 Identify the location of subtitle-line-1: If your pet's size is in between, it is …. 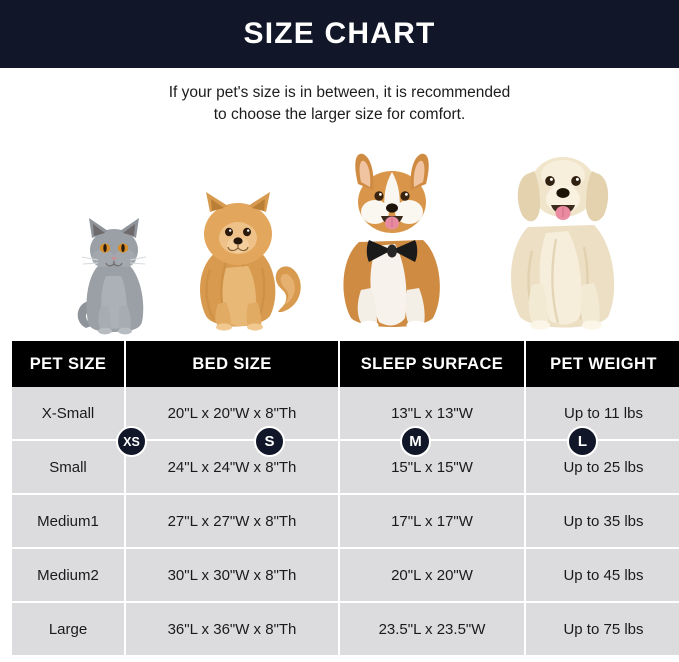
(339, 92).